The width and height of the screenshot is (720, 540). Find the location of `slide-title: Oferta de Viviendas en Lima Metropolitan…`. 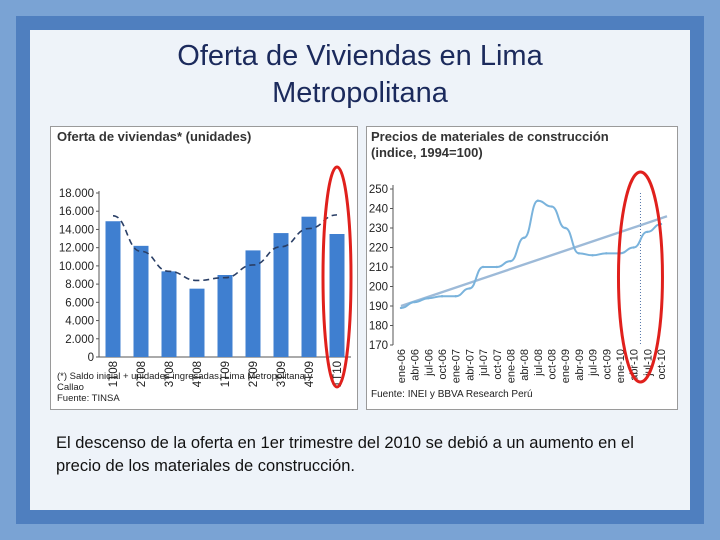

slide-title: Oferta de Viviendas en Lima Metropolitan… is located at coordinates (360, 75).